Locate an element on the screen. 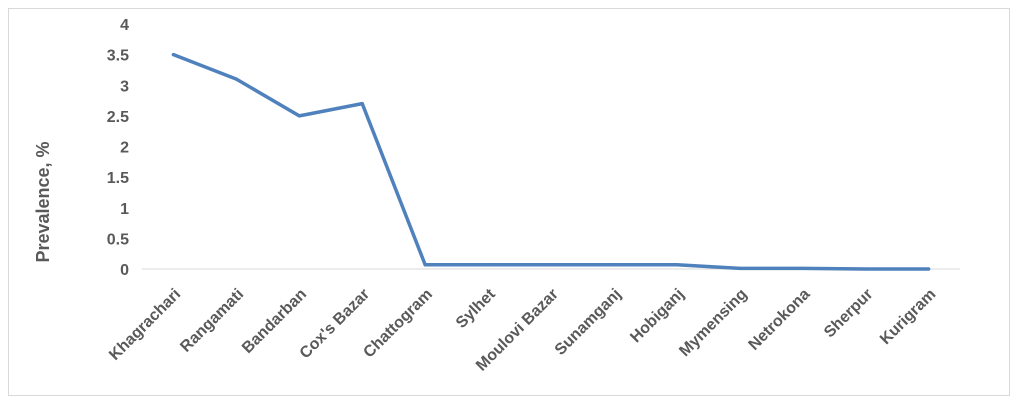  y-tick-labels: 0 0.5 1 1.5 2 2.5 3 3.5 4 is located at coordinates (118, 148).